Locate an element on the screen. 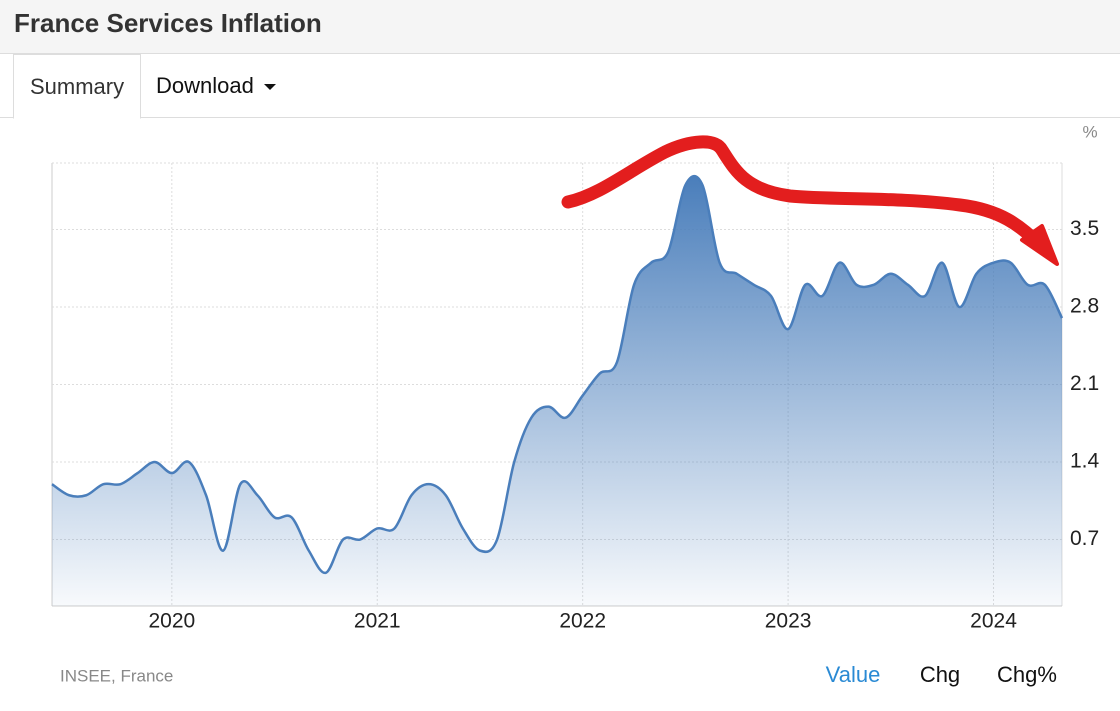  download-tab: Download is located at coordinates (216, 85).